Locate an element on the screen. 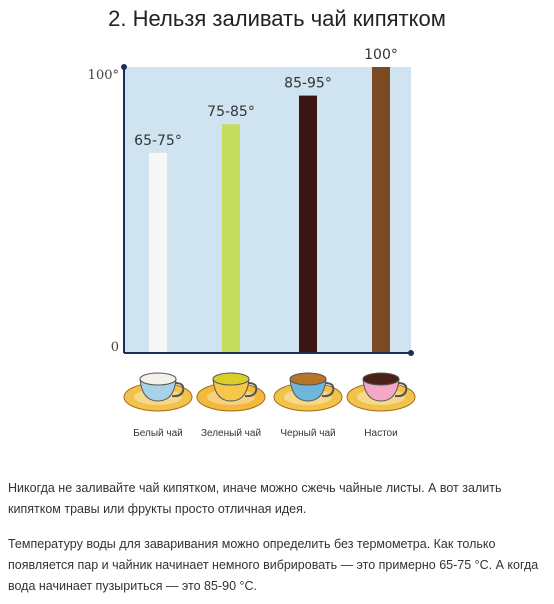 This screenshot has width=554, height=604. x-axis-end-dot is located at coordinates (411, 353).